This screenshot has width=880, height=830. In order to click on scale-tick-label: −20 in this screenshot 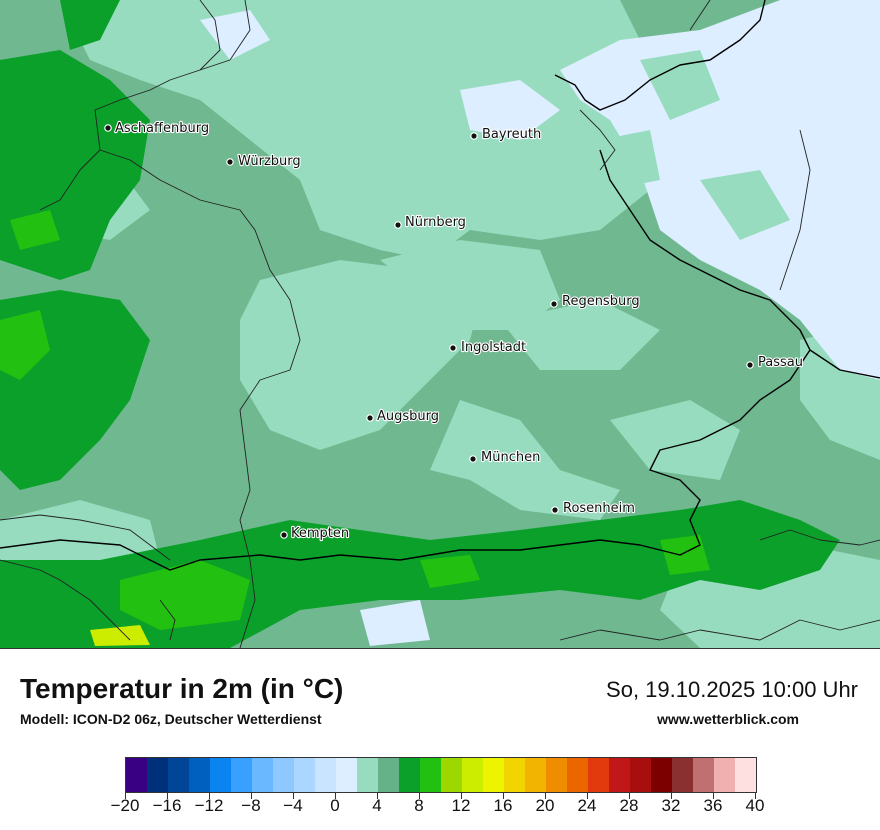, I will do `click(125, 805)`.